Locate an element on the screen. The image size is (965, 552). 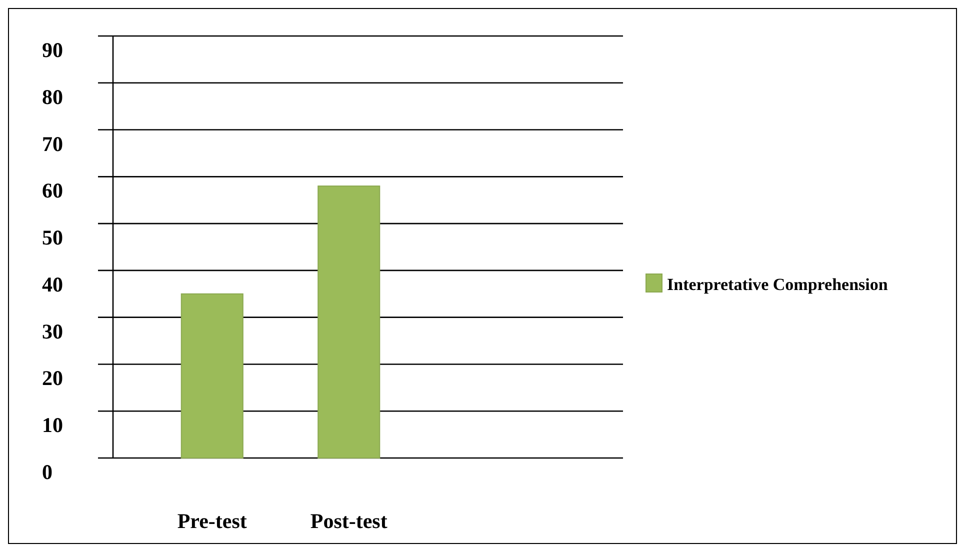
legend-label: Interpretative Comprehension is located at coordinates (777, 284).